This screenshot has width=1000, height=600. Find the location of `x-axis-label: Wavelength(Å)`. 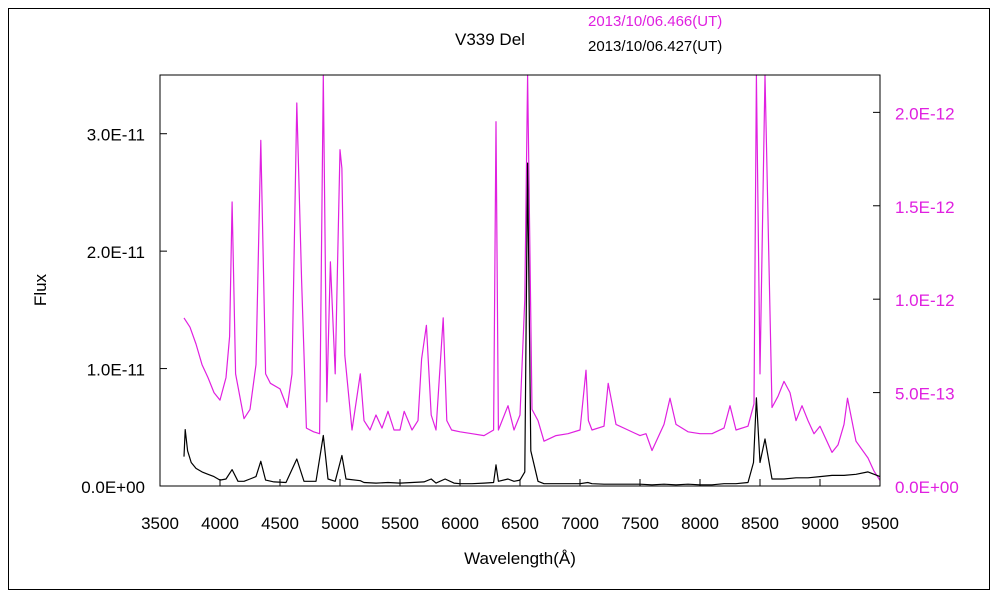

x-axis-label: Wavelength(Å) is located at coordinates (520, 558).